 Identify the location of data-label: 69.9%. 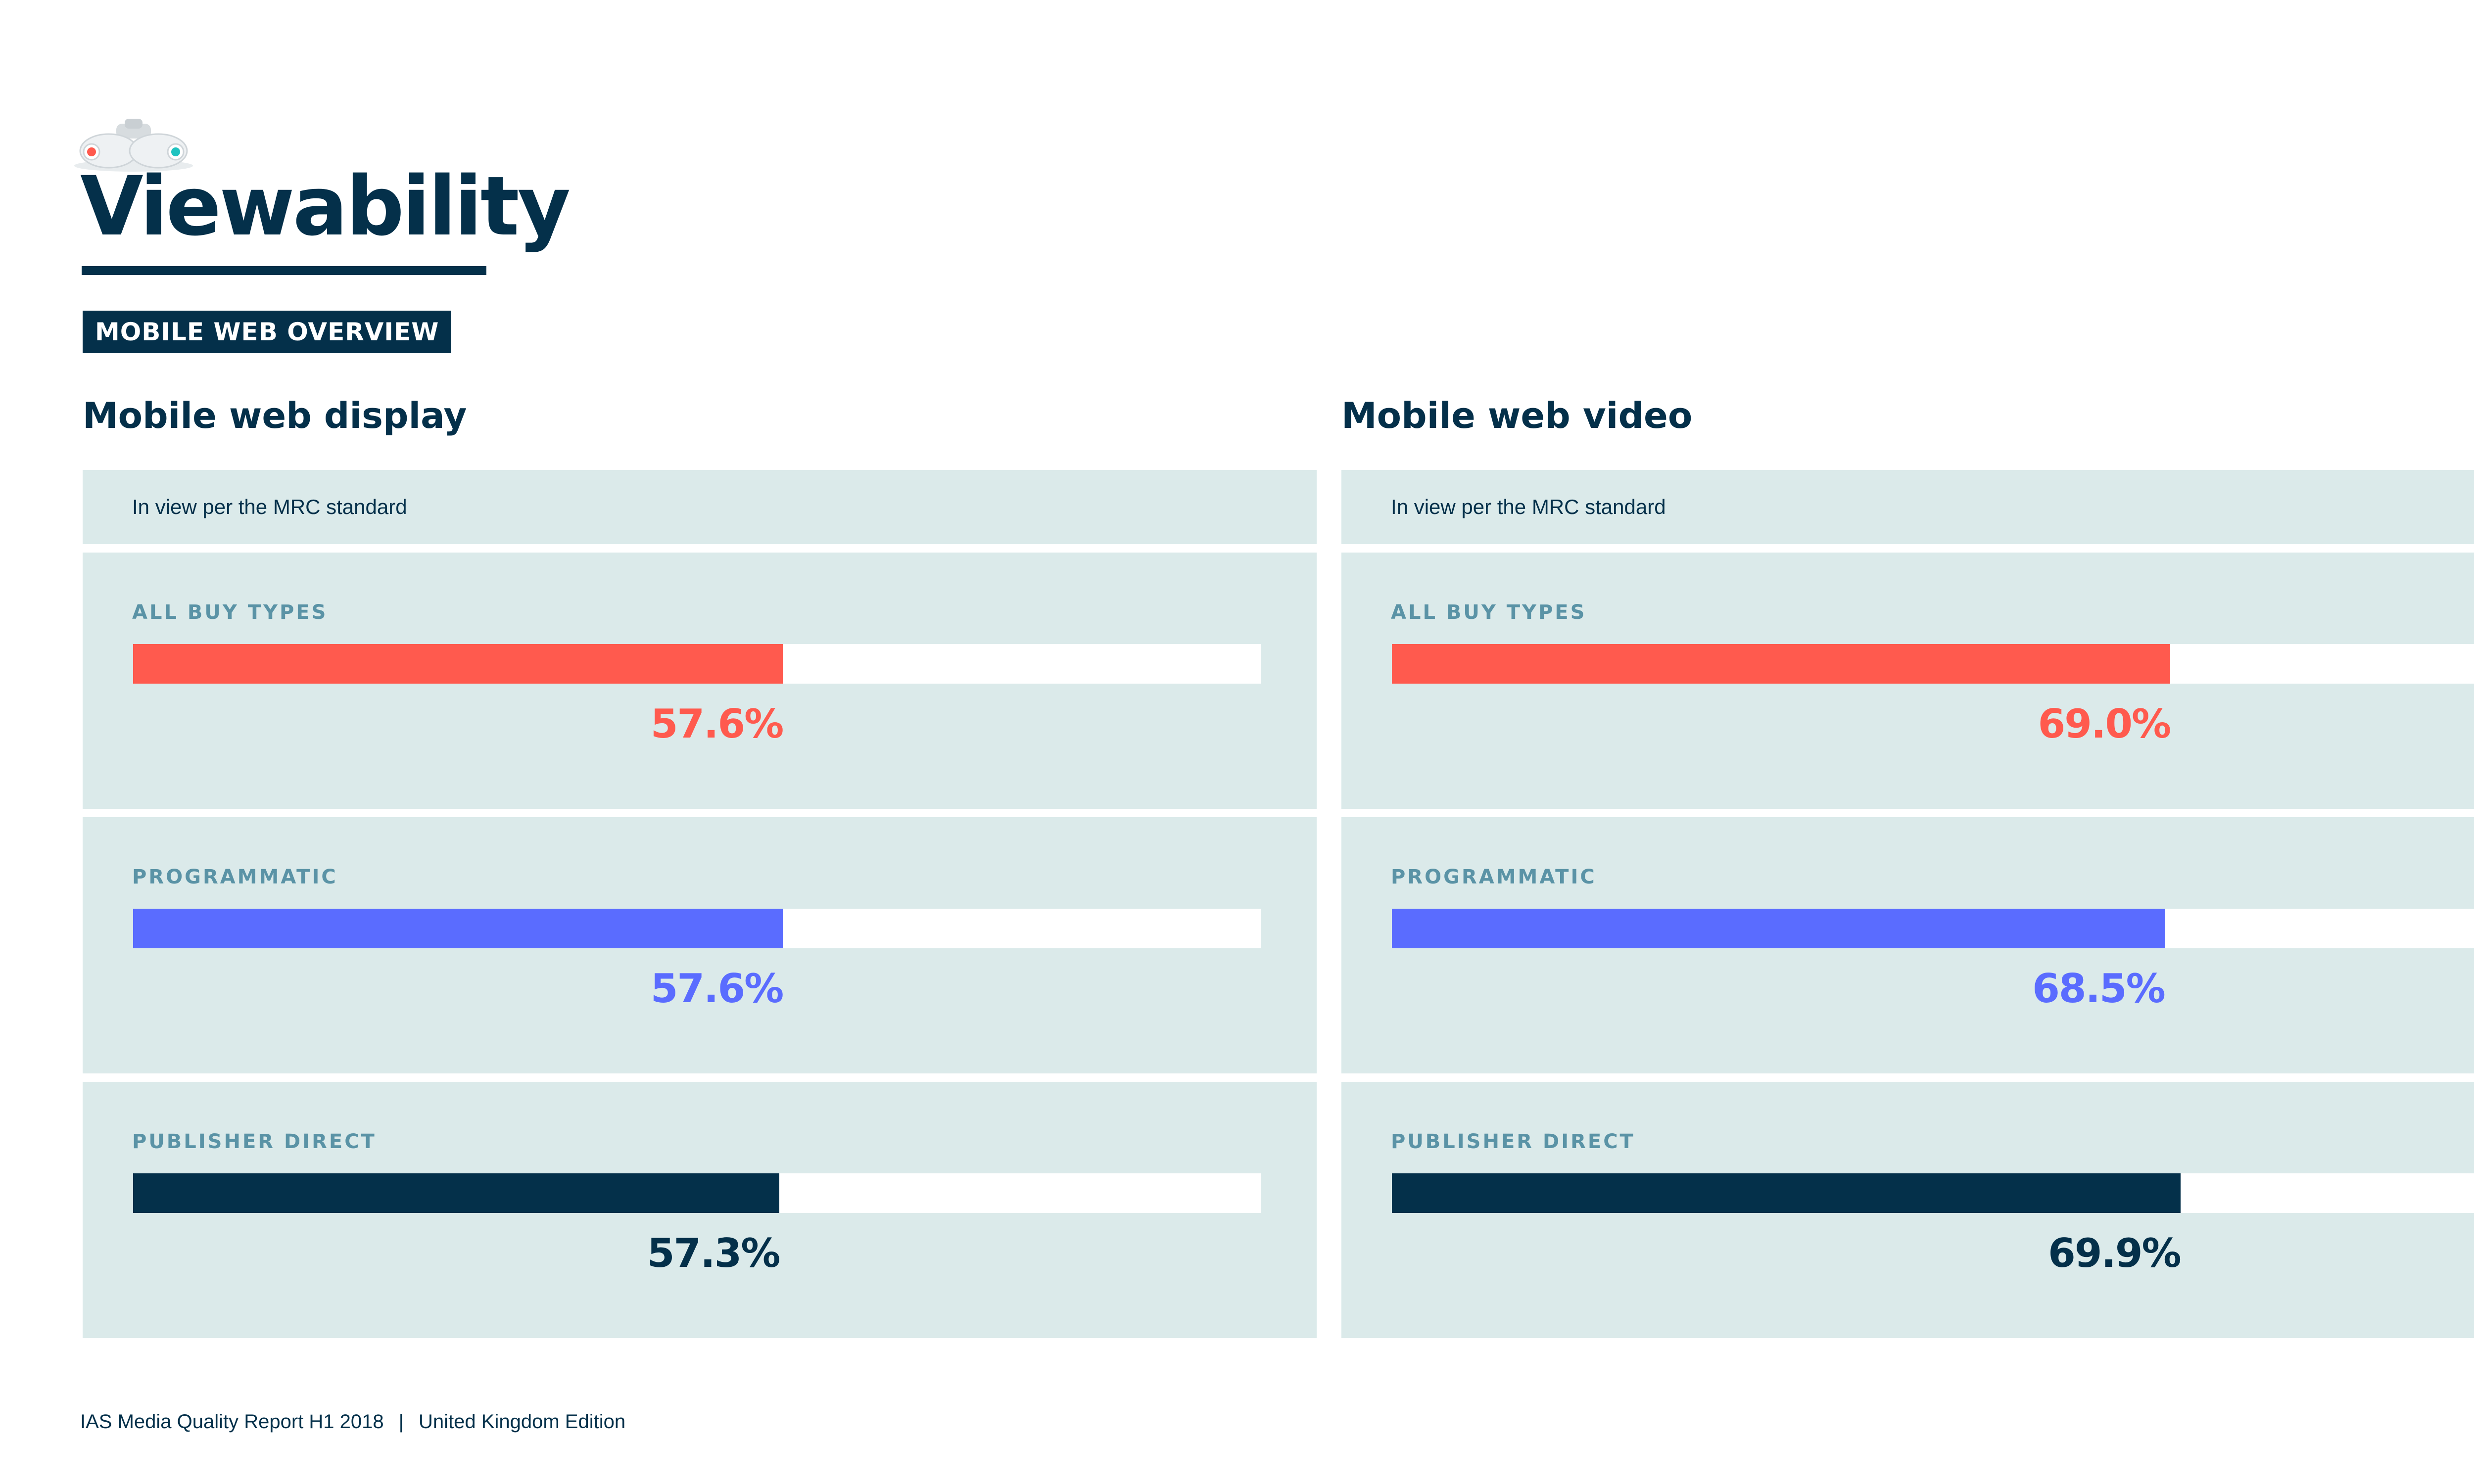
(2115, 1253).